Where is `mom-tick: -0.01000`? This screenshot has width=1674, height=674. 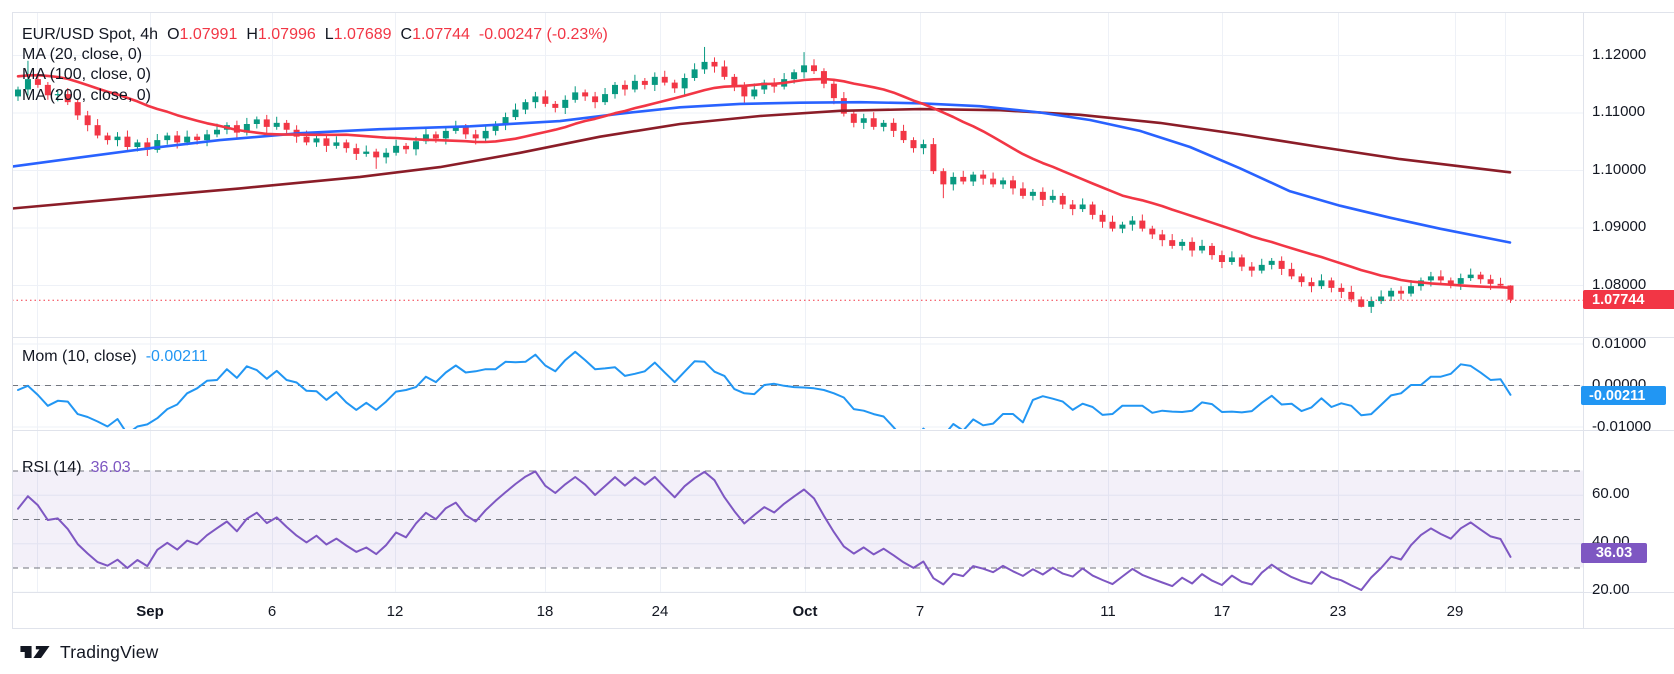
mom-tick: -0.01000 is located at coordinates (1622, 426).